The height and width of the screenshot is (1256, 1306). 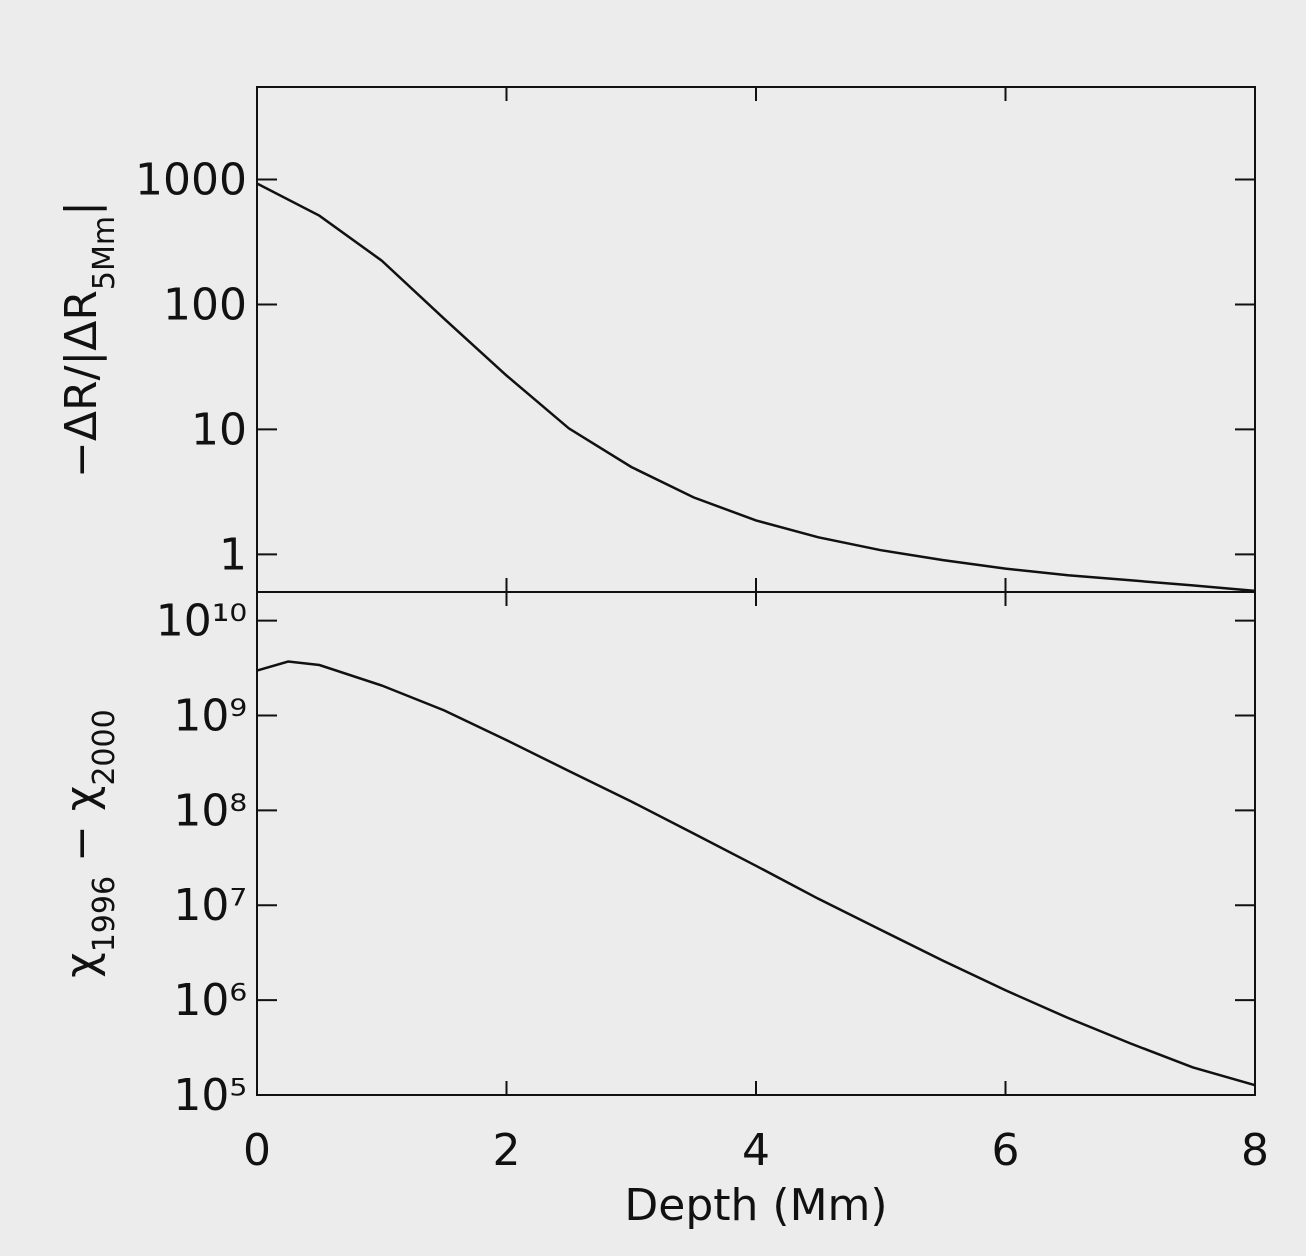 What do you see at coordinates (210, 715) in the screenshot?
I see `y-tick-label: 10⁹` at bounding box center [210, 715].